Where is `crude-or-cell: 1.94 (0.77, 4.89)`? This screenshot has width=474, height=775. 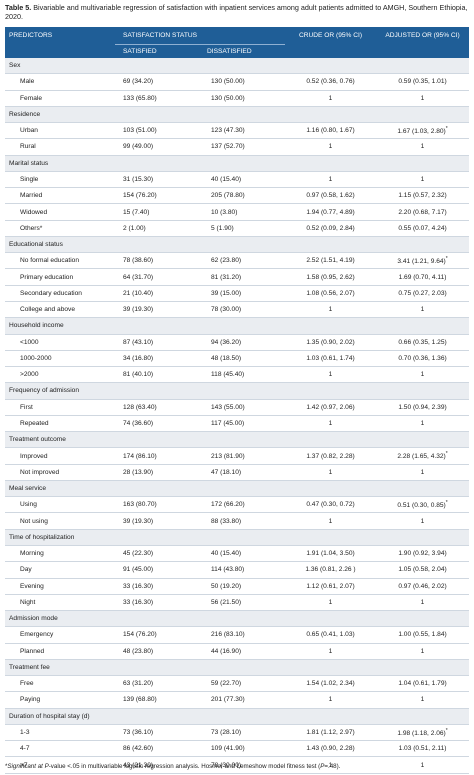
crude-or-cell: 1.94 (0.77, 4.89) is located at coordinates (331, 212).